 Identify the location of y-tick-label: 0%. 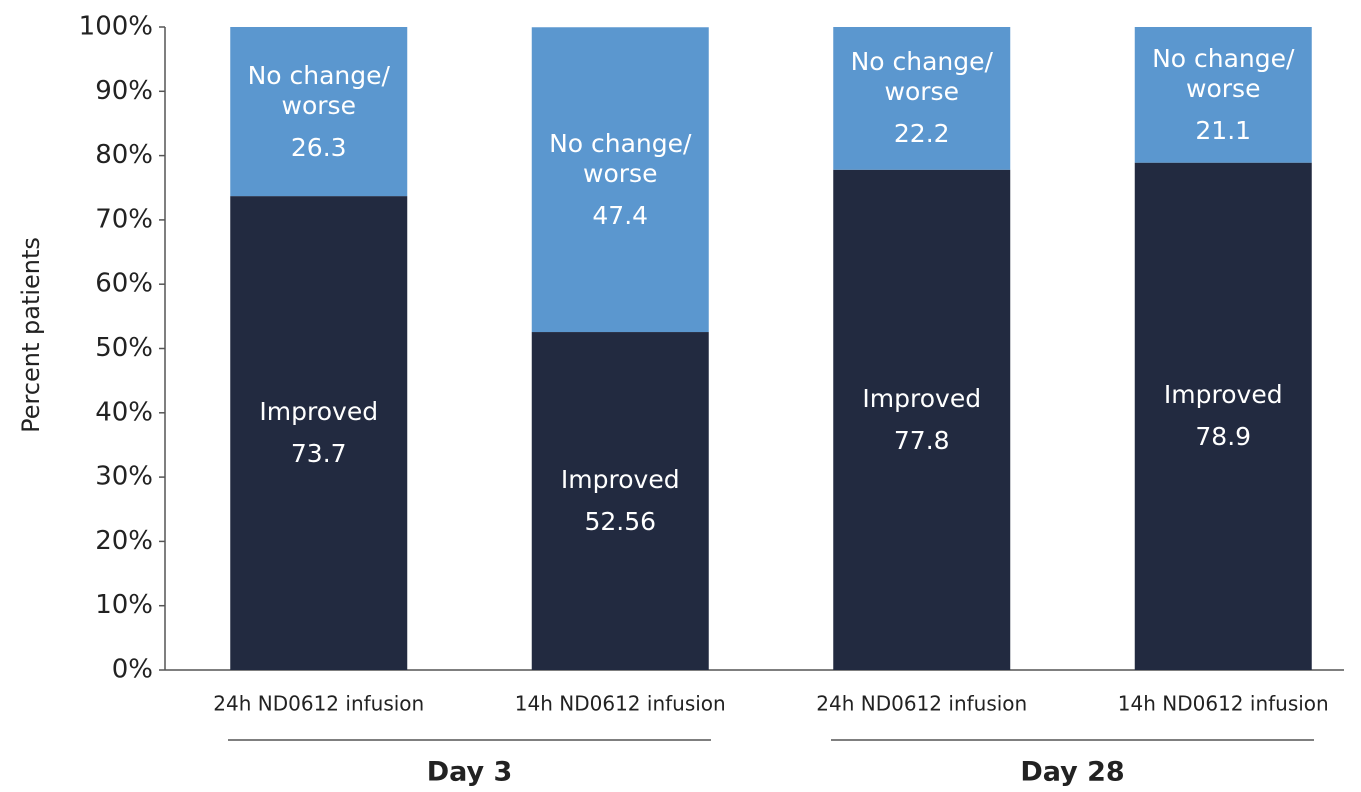
(132, 670).